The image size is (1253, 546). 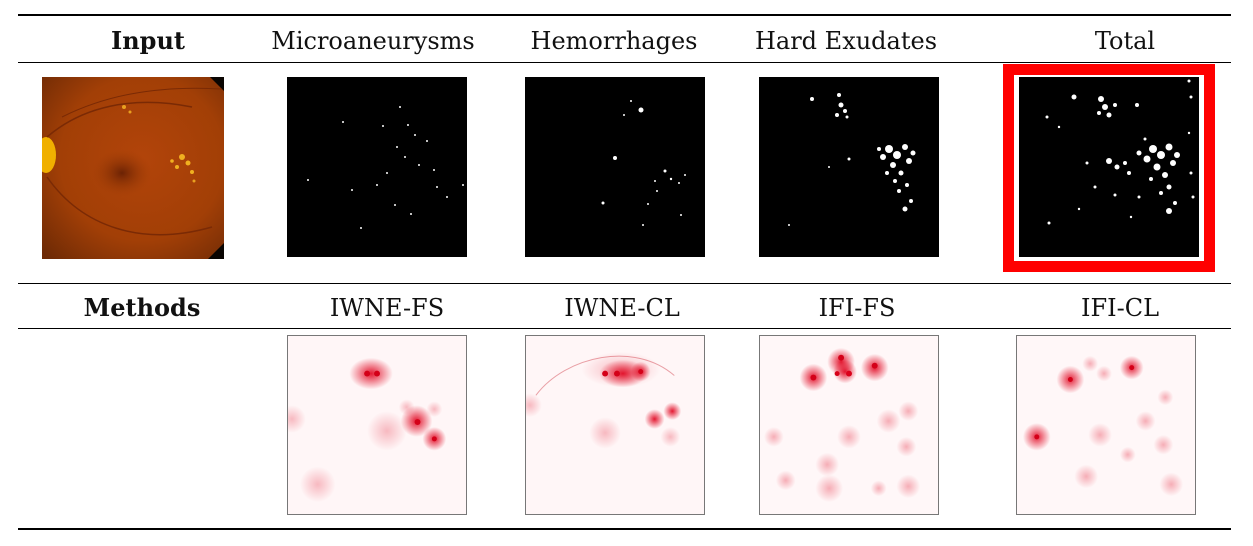 I want to click on section-rule, so click(x=624, y=283).